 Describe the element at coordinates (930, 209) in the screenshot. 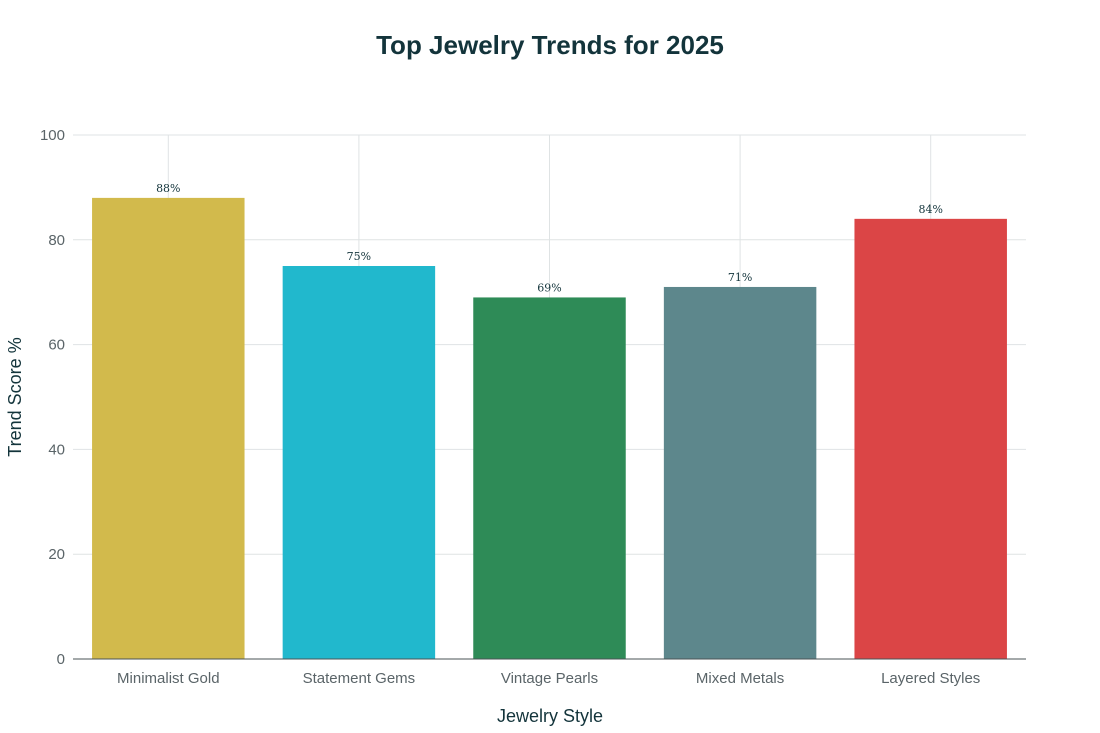

I see `data-label: 84%` at that location.